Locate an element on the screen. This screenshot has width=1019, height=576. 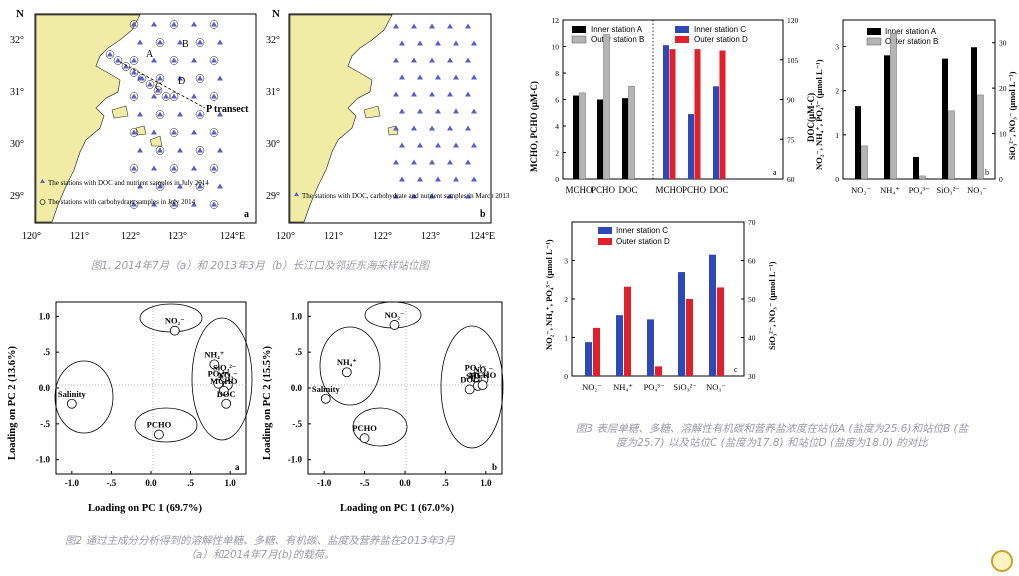
lat-label: 30° is located at coordinates (17, 144).